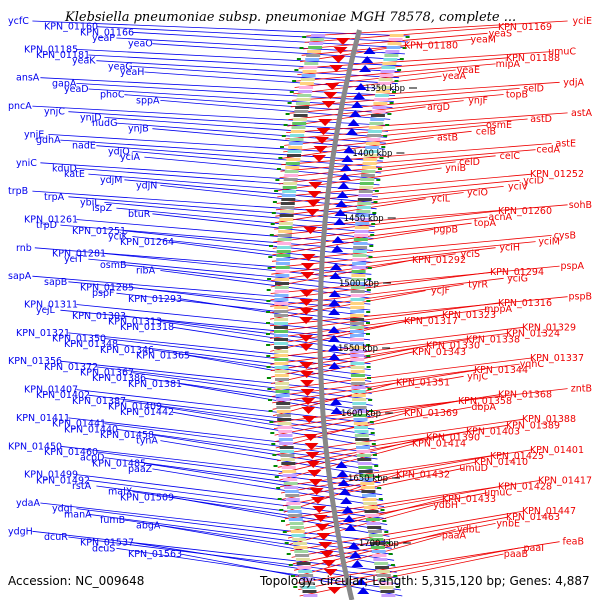 The image size is (600, 600). What do you see at coordinates (557, 174) in the screenshot?
I see `gene-label: KPN_01252` at bounding box center [557, 174].